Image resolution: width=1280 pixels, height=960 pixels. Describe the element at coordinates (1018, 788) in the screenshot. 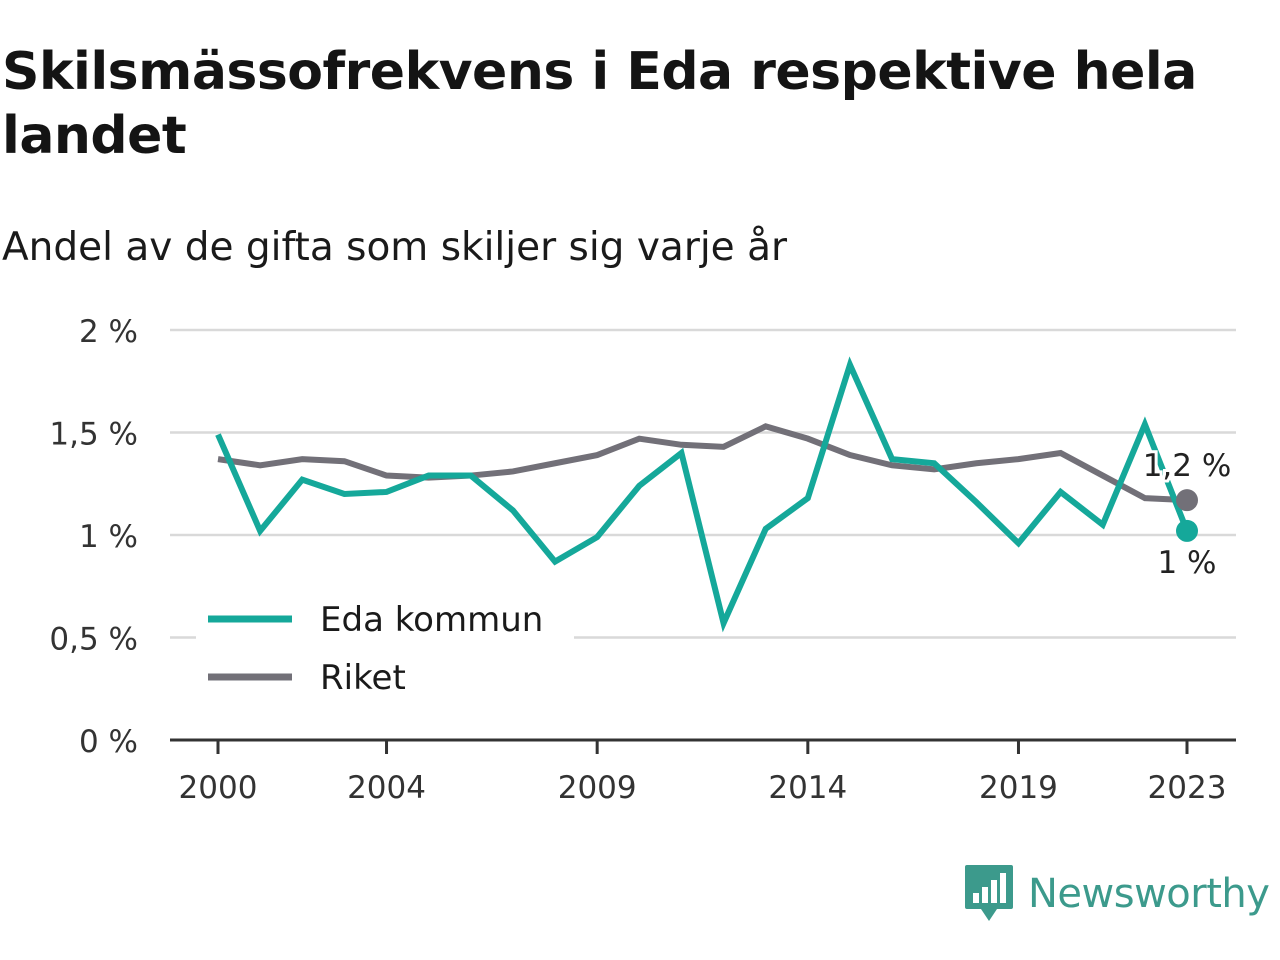

I see `x-tick-label: 2019` at that location.